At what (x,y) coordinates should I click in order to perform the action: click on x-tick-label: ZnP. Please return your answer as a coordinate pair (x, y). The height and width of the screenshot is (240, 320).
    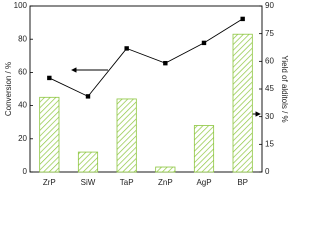
    Looking at the image, I should click on (165, 182).